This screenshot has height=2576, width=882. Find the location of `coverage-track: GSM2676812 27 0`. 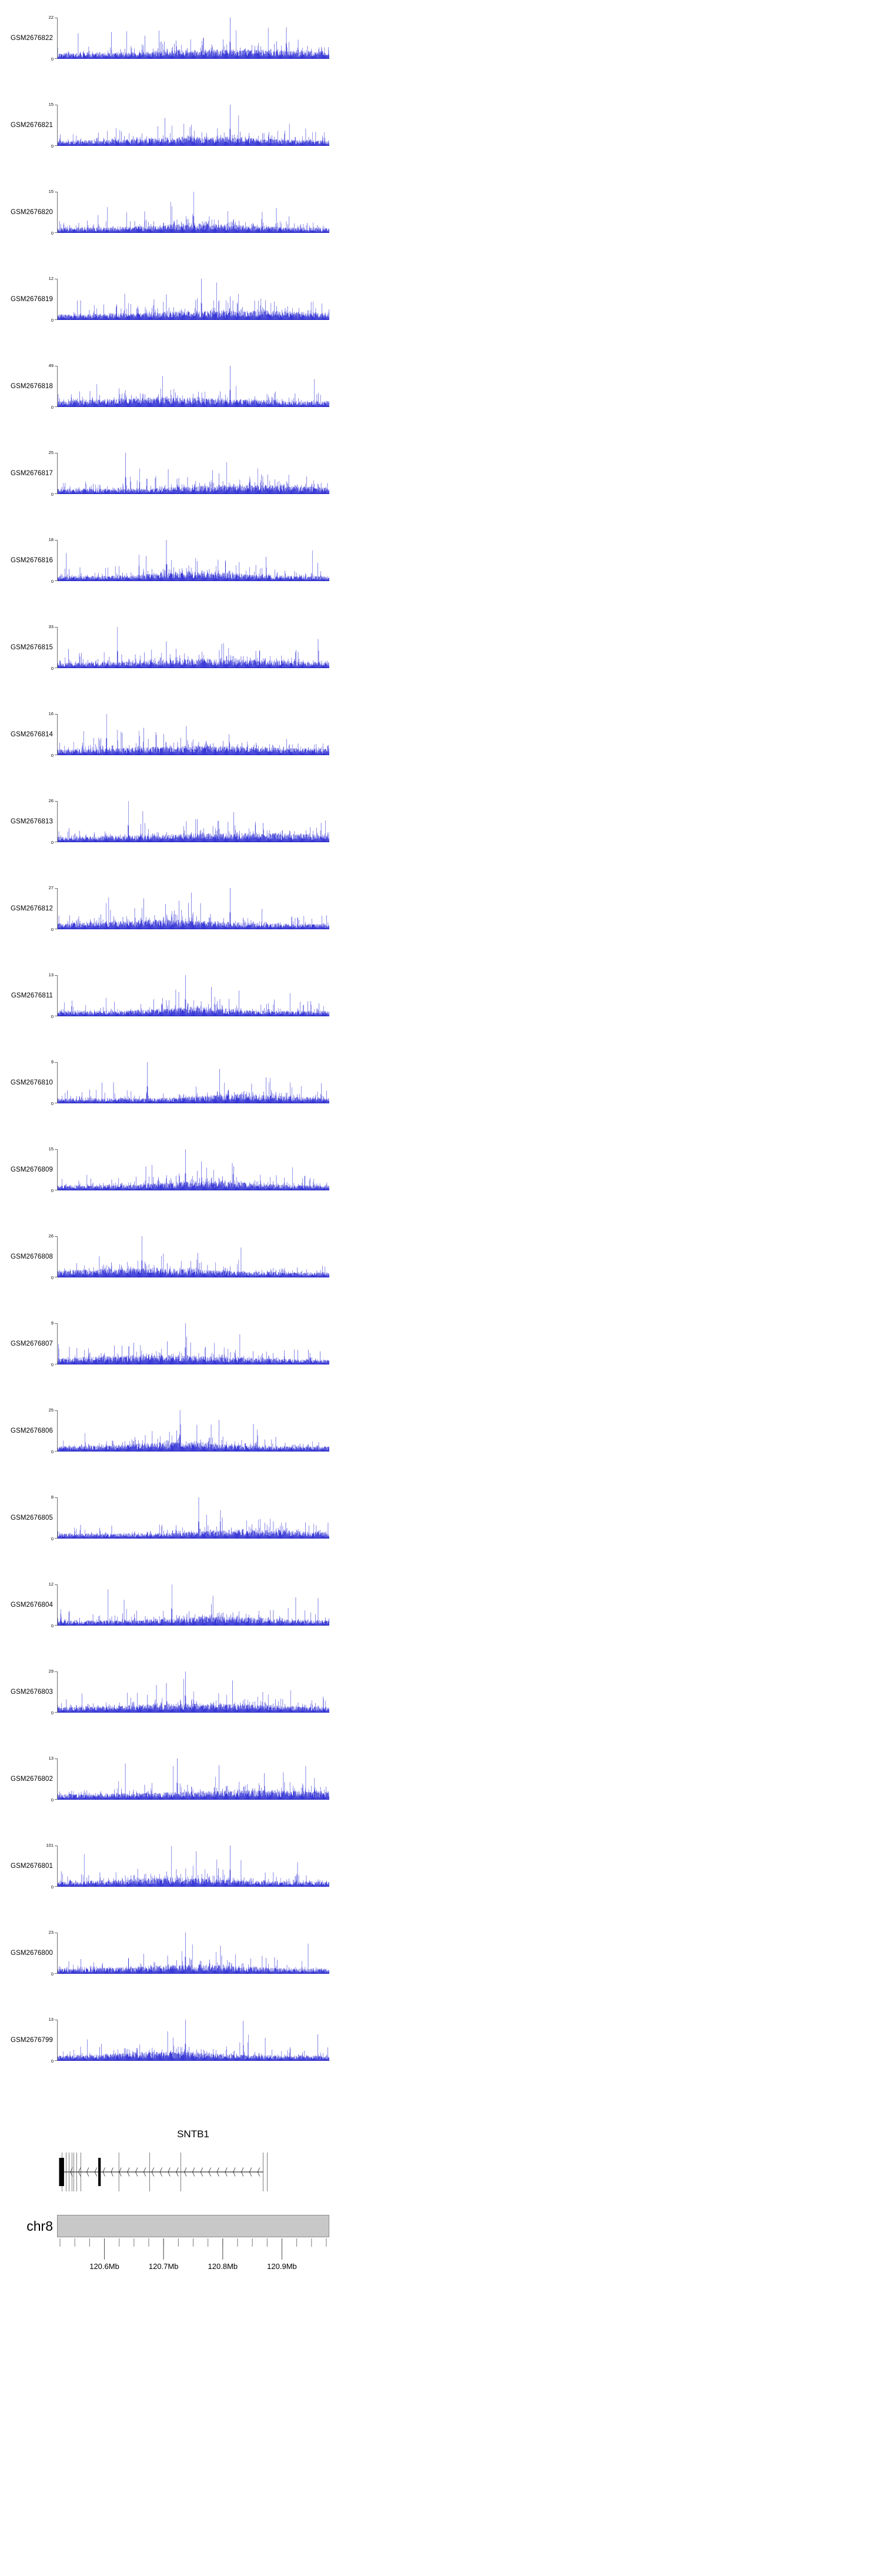

coverage-track: GSM2676812 27 0 is located at coordinates (164, 909).